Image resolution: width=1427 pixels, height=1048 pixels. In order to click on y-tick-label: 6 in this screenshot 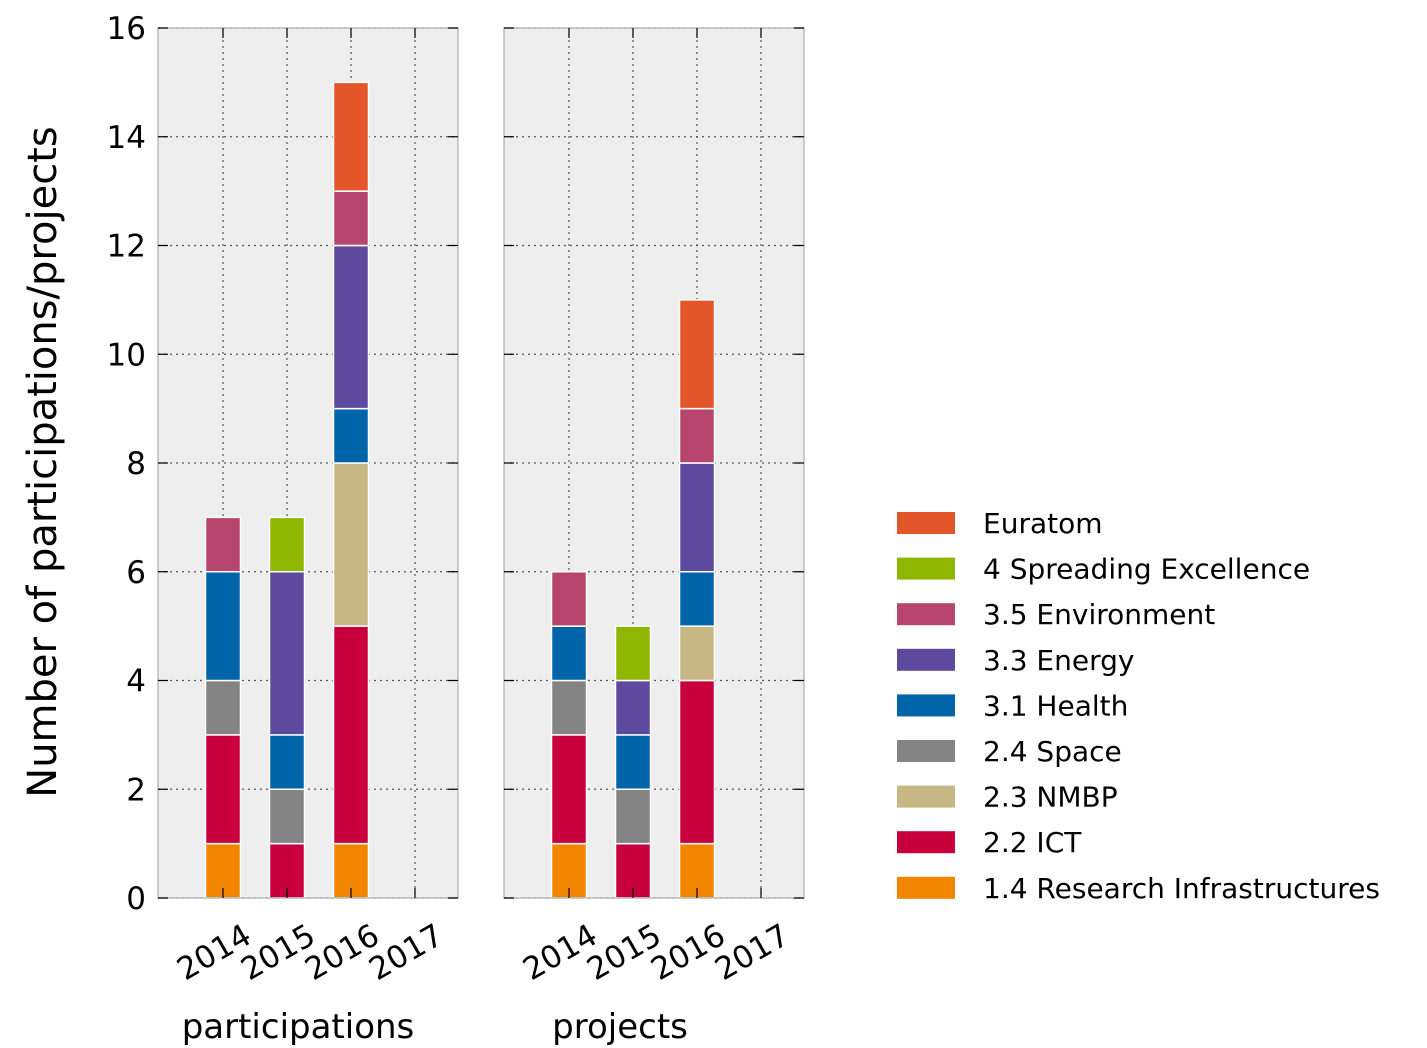, I will do `click(136, 573)`.